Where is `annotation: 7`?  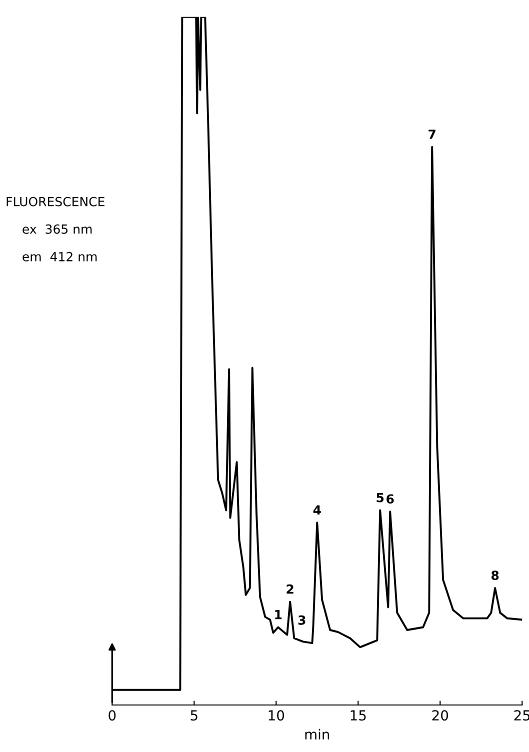 annotation: 7 is located at coordinates (432, 134).